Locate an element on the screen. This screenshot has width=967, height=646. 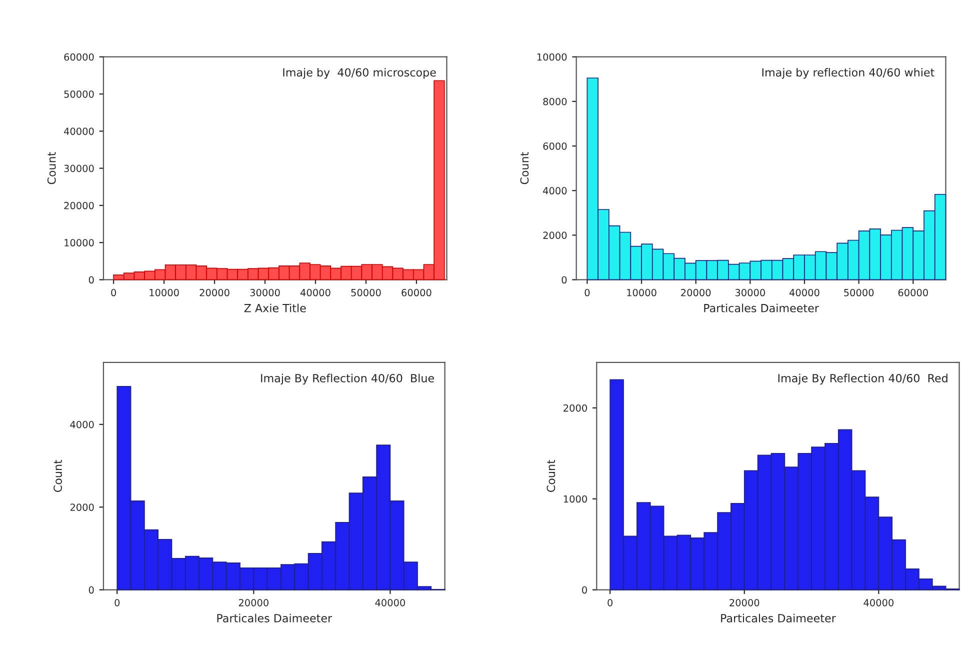
y-tick-label: 1000 is located at coordinates (575, 499).